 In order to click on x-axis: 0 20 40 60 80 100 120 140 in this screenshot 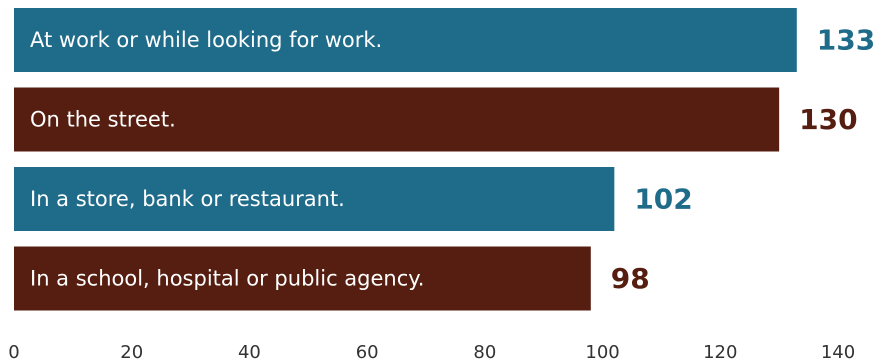, I will do `click(431, 351)`.